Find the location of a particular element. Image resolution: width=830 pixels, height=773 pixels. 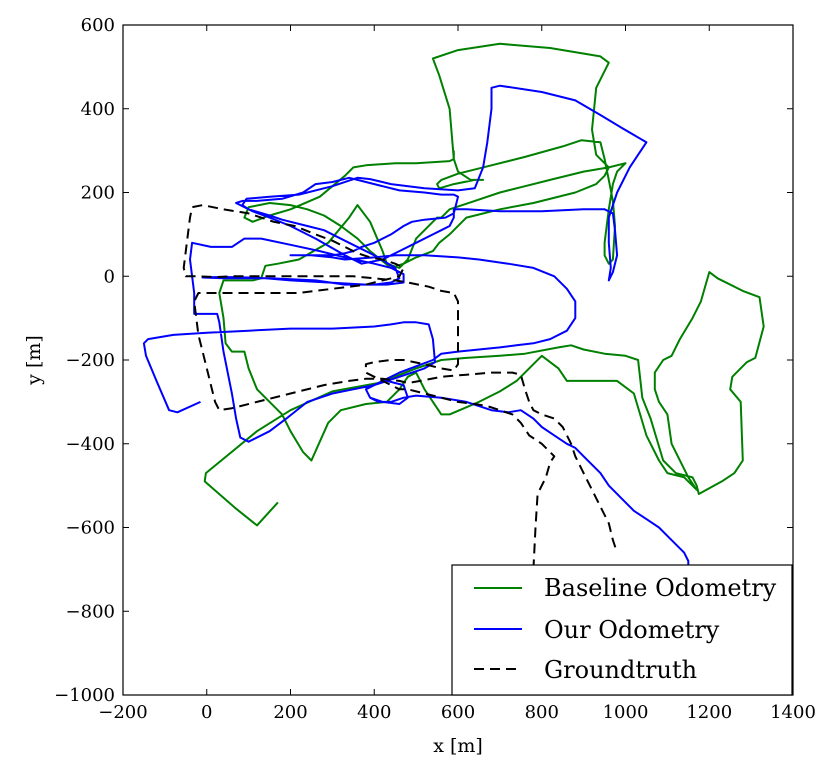

y-tick-label: −1000 is located at coordinates (84, 695).